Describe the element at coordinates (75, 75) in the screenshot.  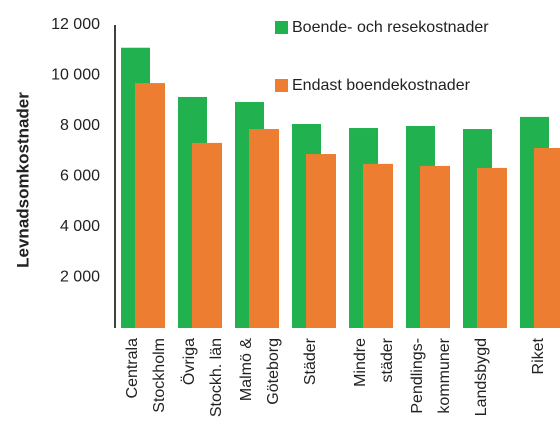
I see `y-tick-label: 10 000` at that location.